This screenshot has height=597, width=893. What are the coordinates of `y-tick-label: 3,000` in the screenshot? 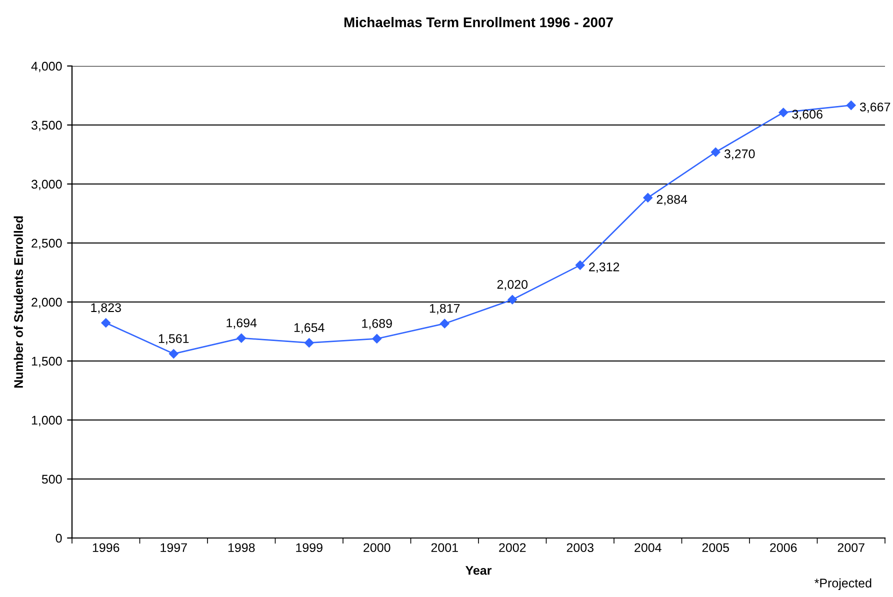 It's located at (46, 185).